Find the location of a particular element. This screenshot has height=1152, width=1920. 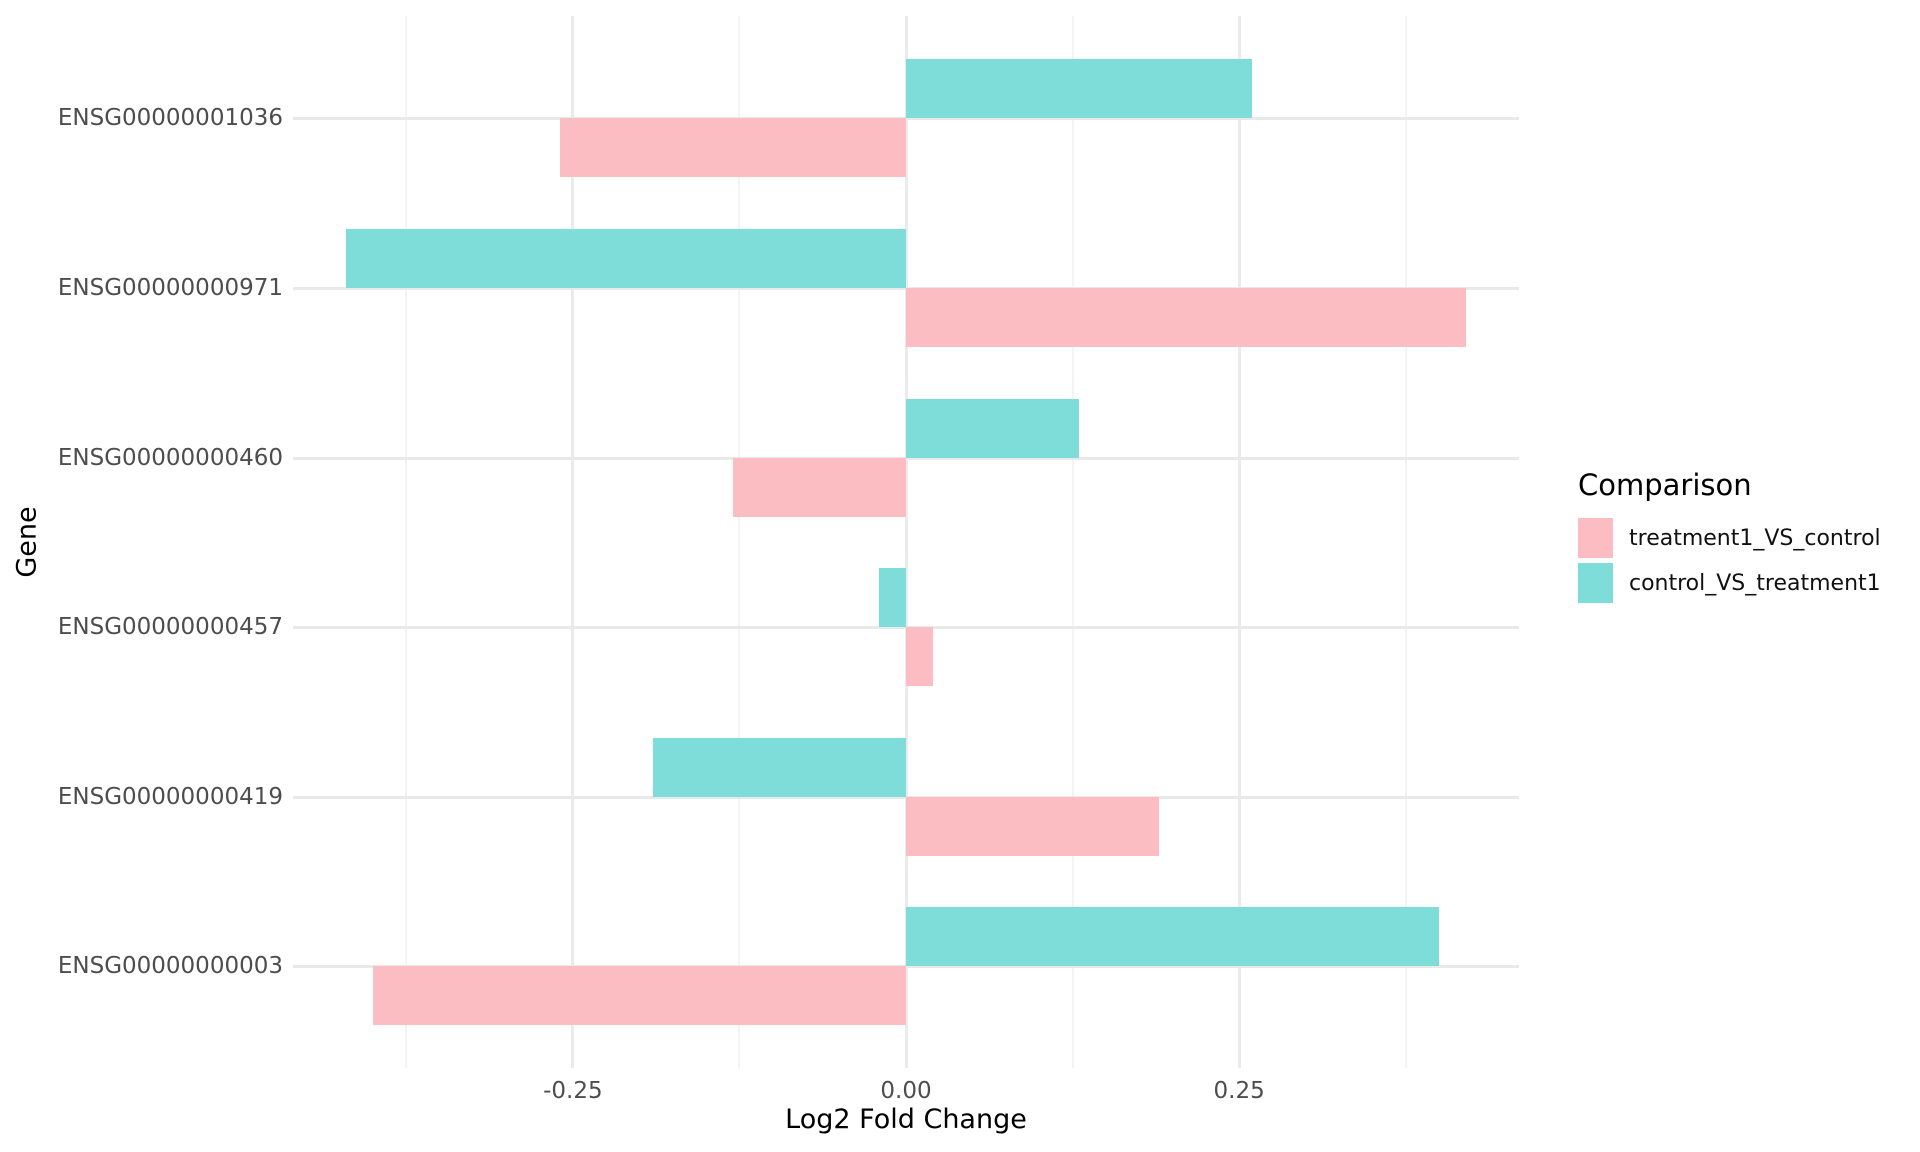

bar-ENSG00000000971-control_VS_treatment1 is located at coordinates (626, 258).